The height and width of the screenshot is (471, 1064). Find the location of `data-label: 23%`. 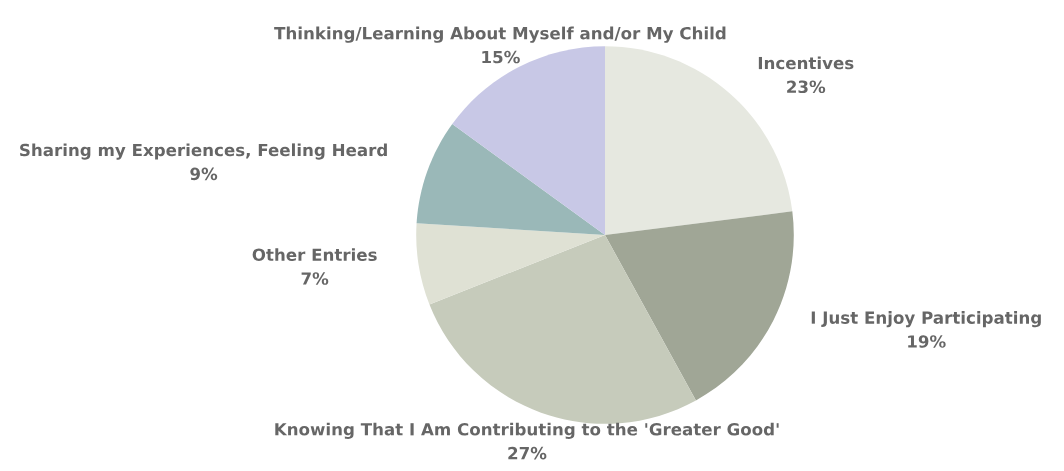

data-label: 23% is located at coordinates (806, 87).